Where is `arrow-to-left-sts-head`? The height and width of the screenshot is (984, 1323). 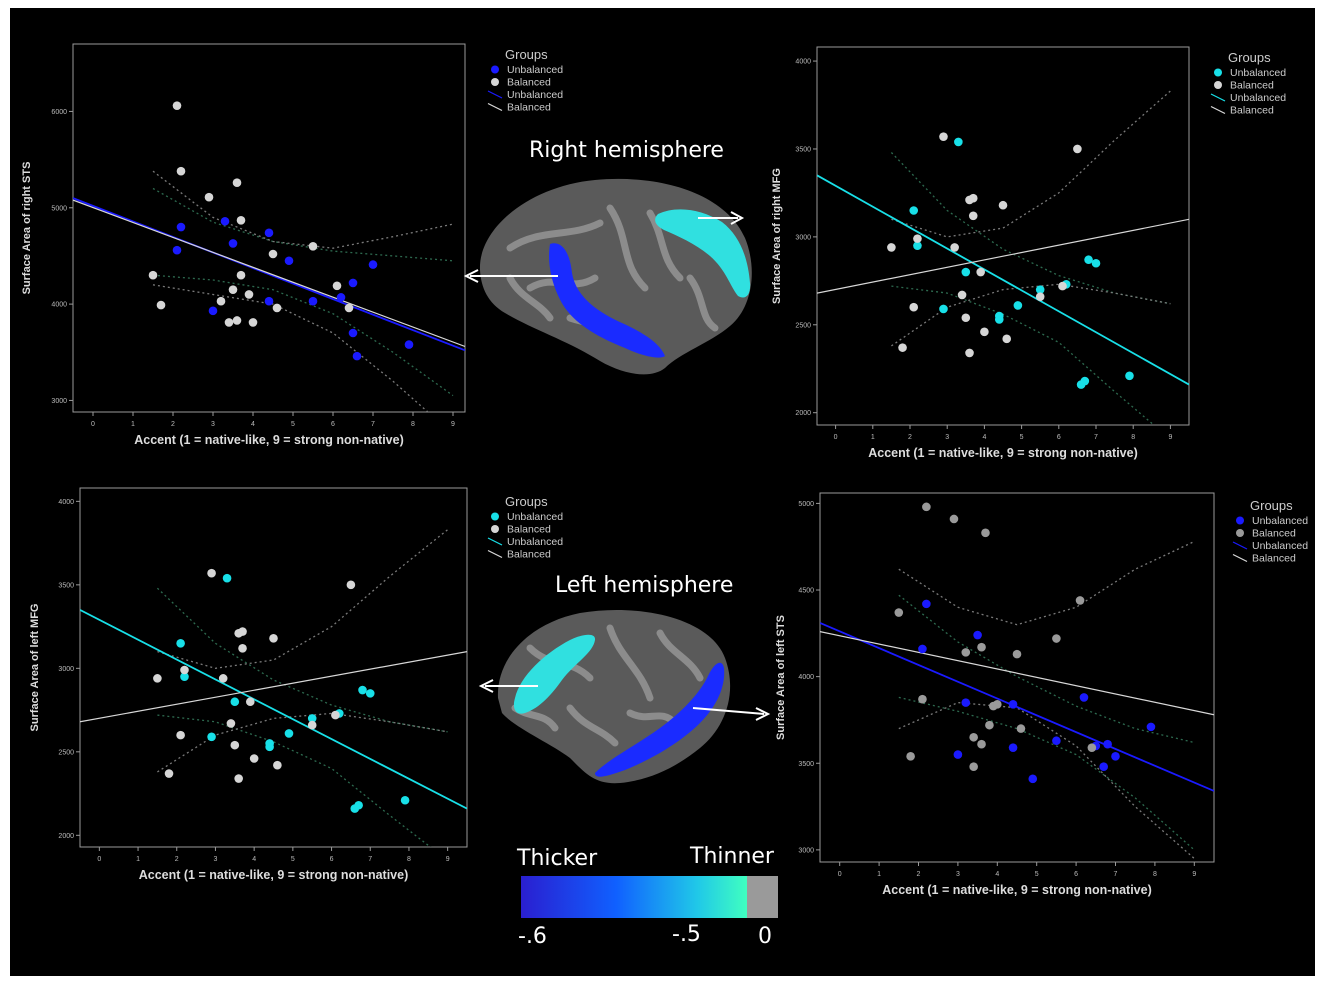
arrow-to-left-sts-head is located at coordinates (763, 714).